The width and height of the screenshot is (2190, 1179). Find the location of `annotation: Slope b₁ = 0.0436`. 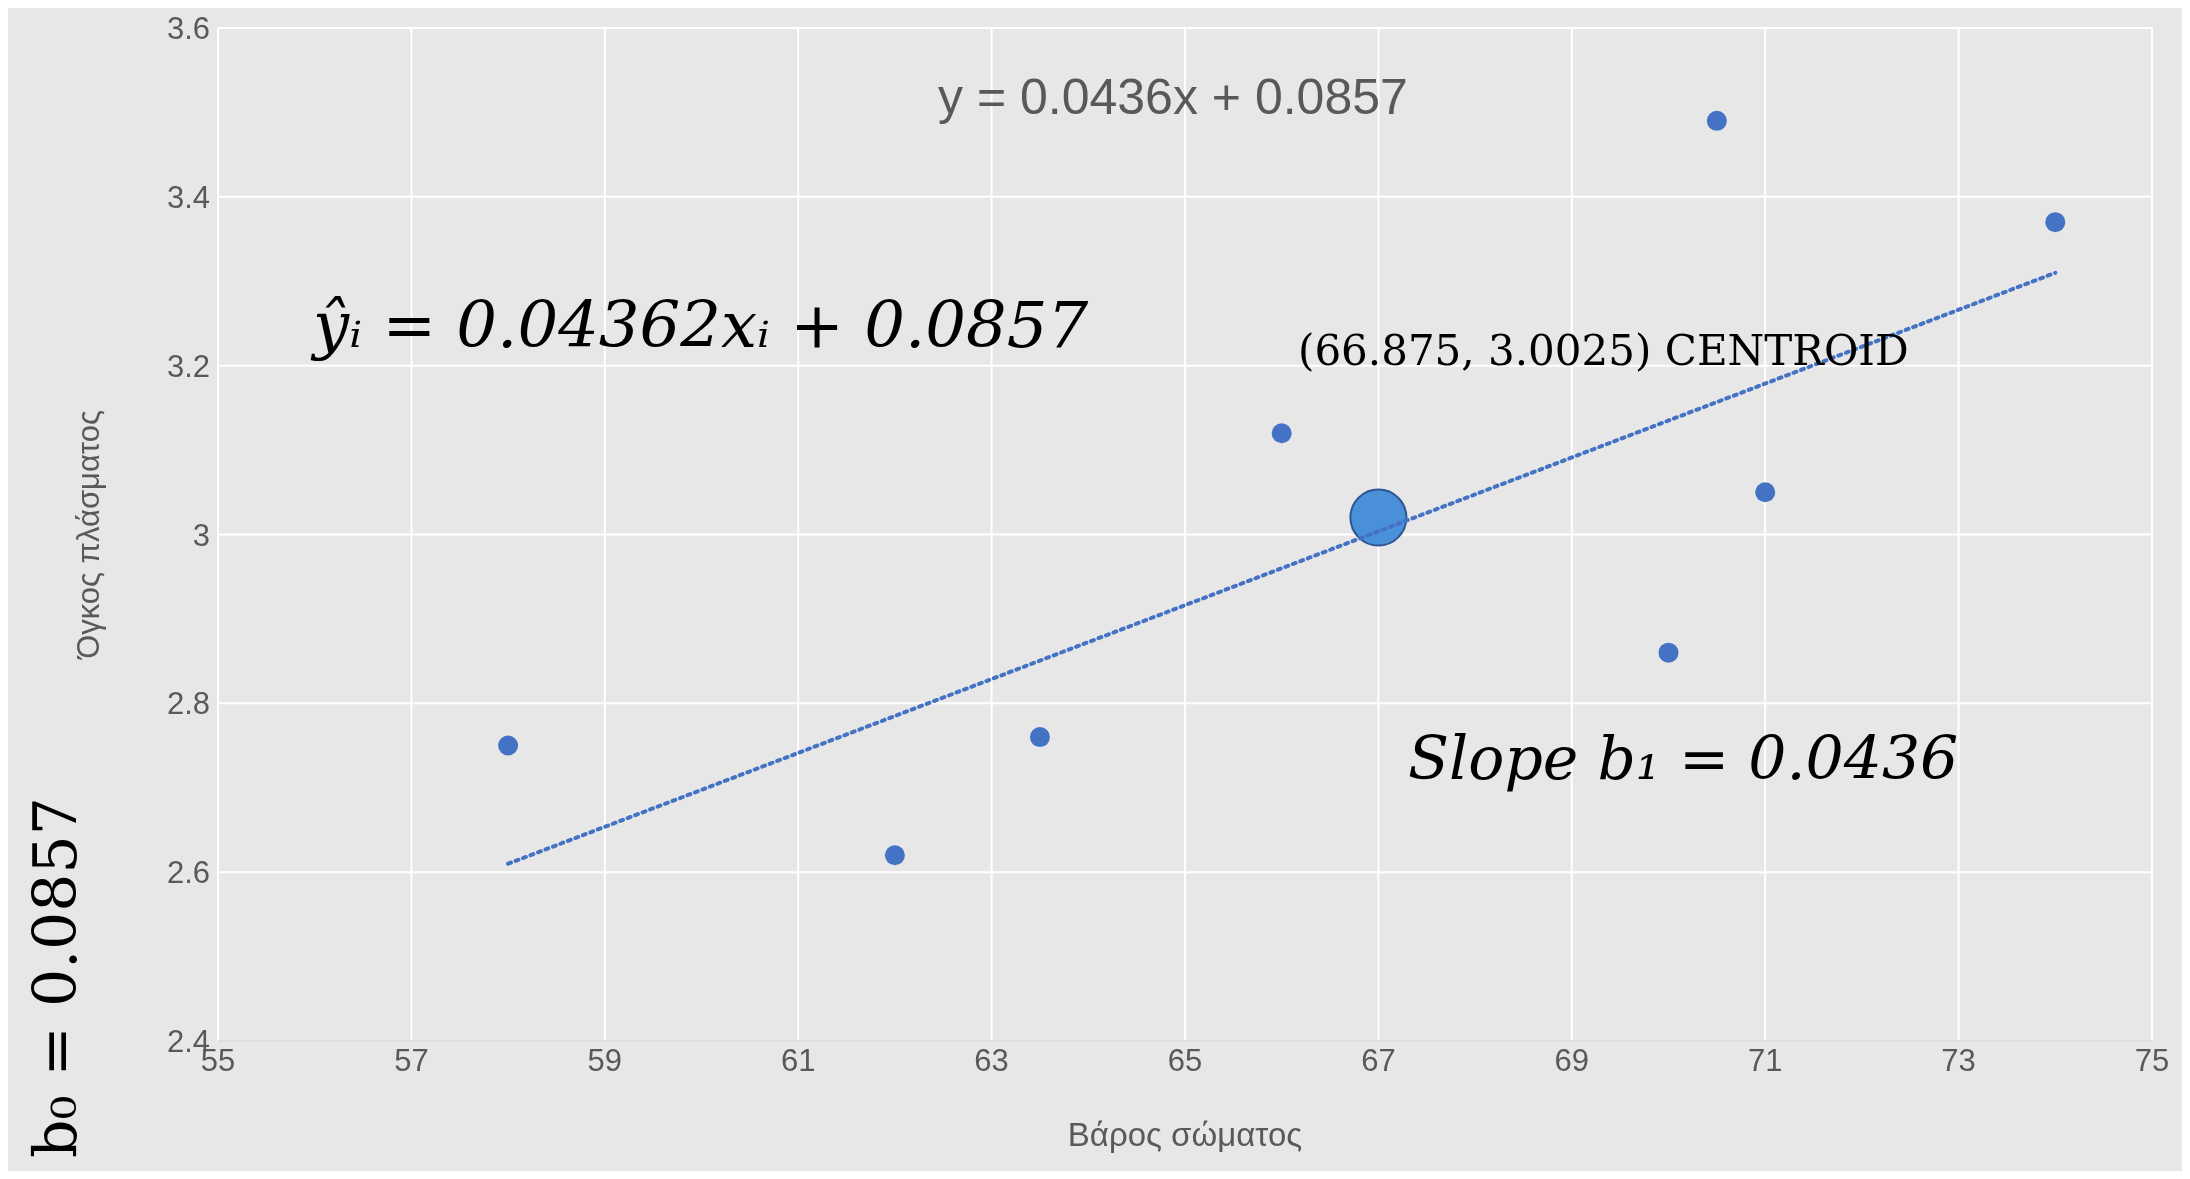

annotation: Slope b₁ = 0.0436 is located at coordinates (1683, 758).